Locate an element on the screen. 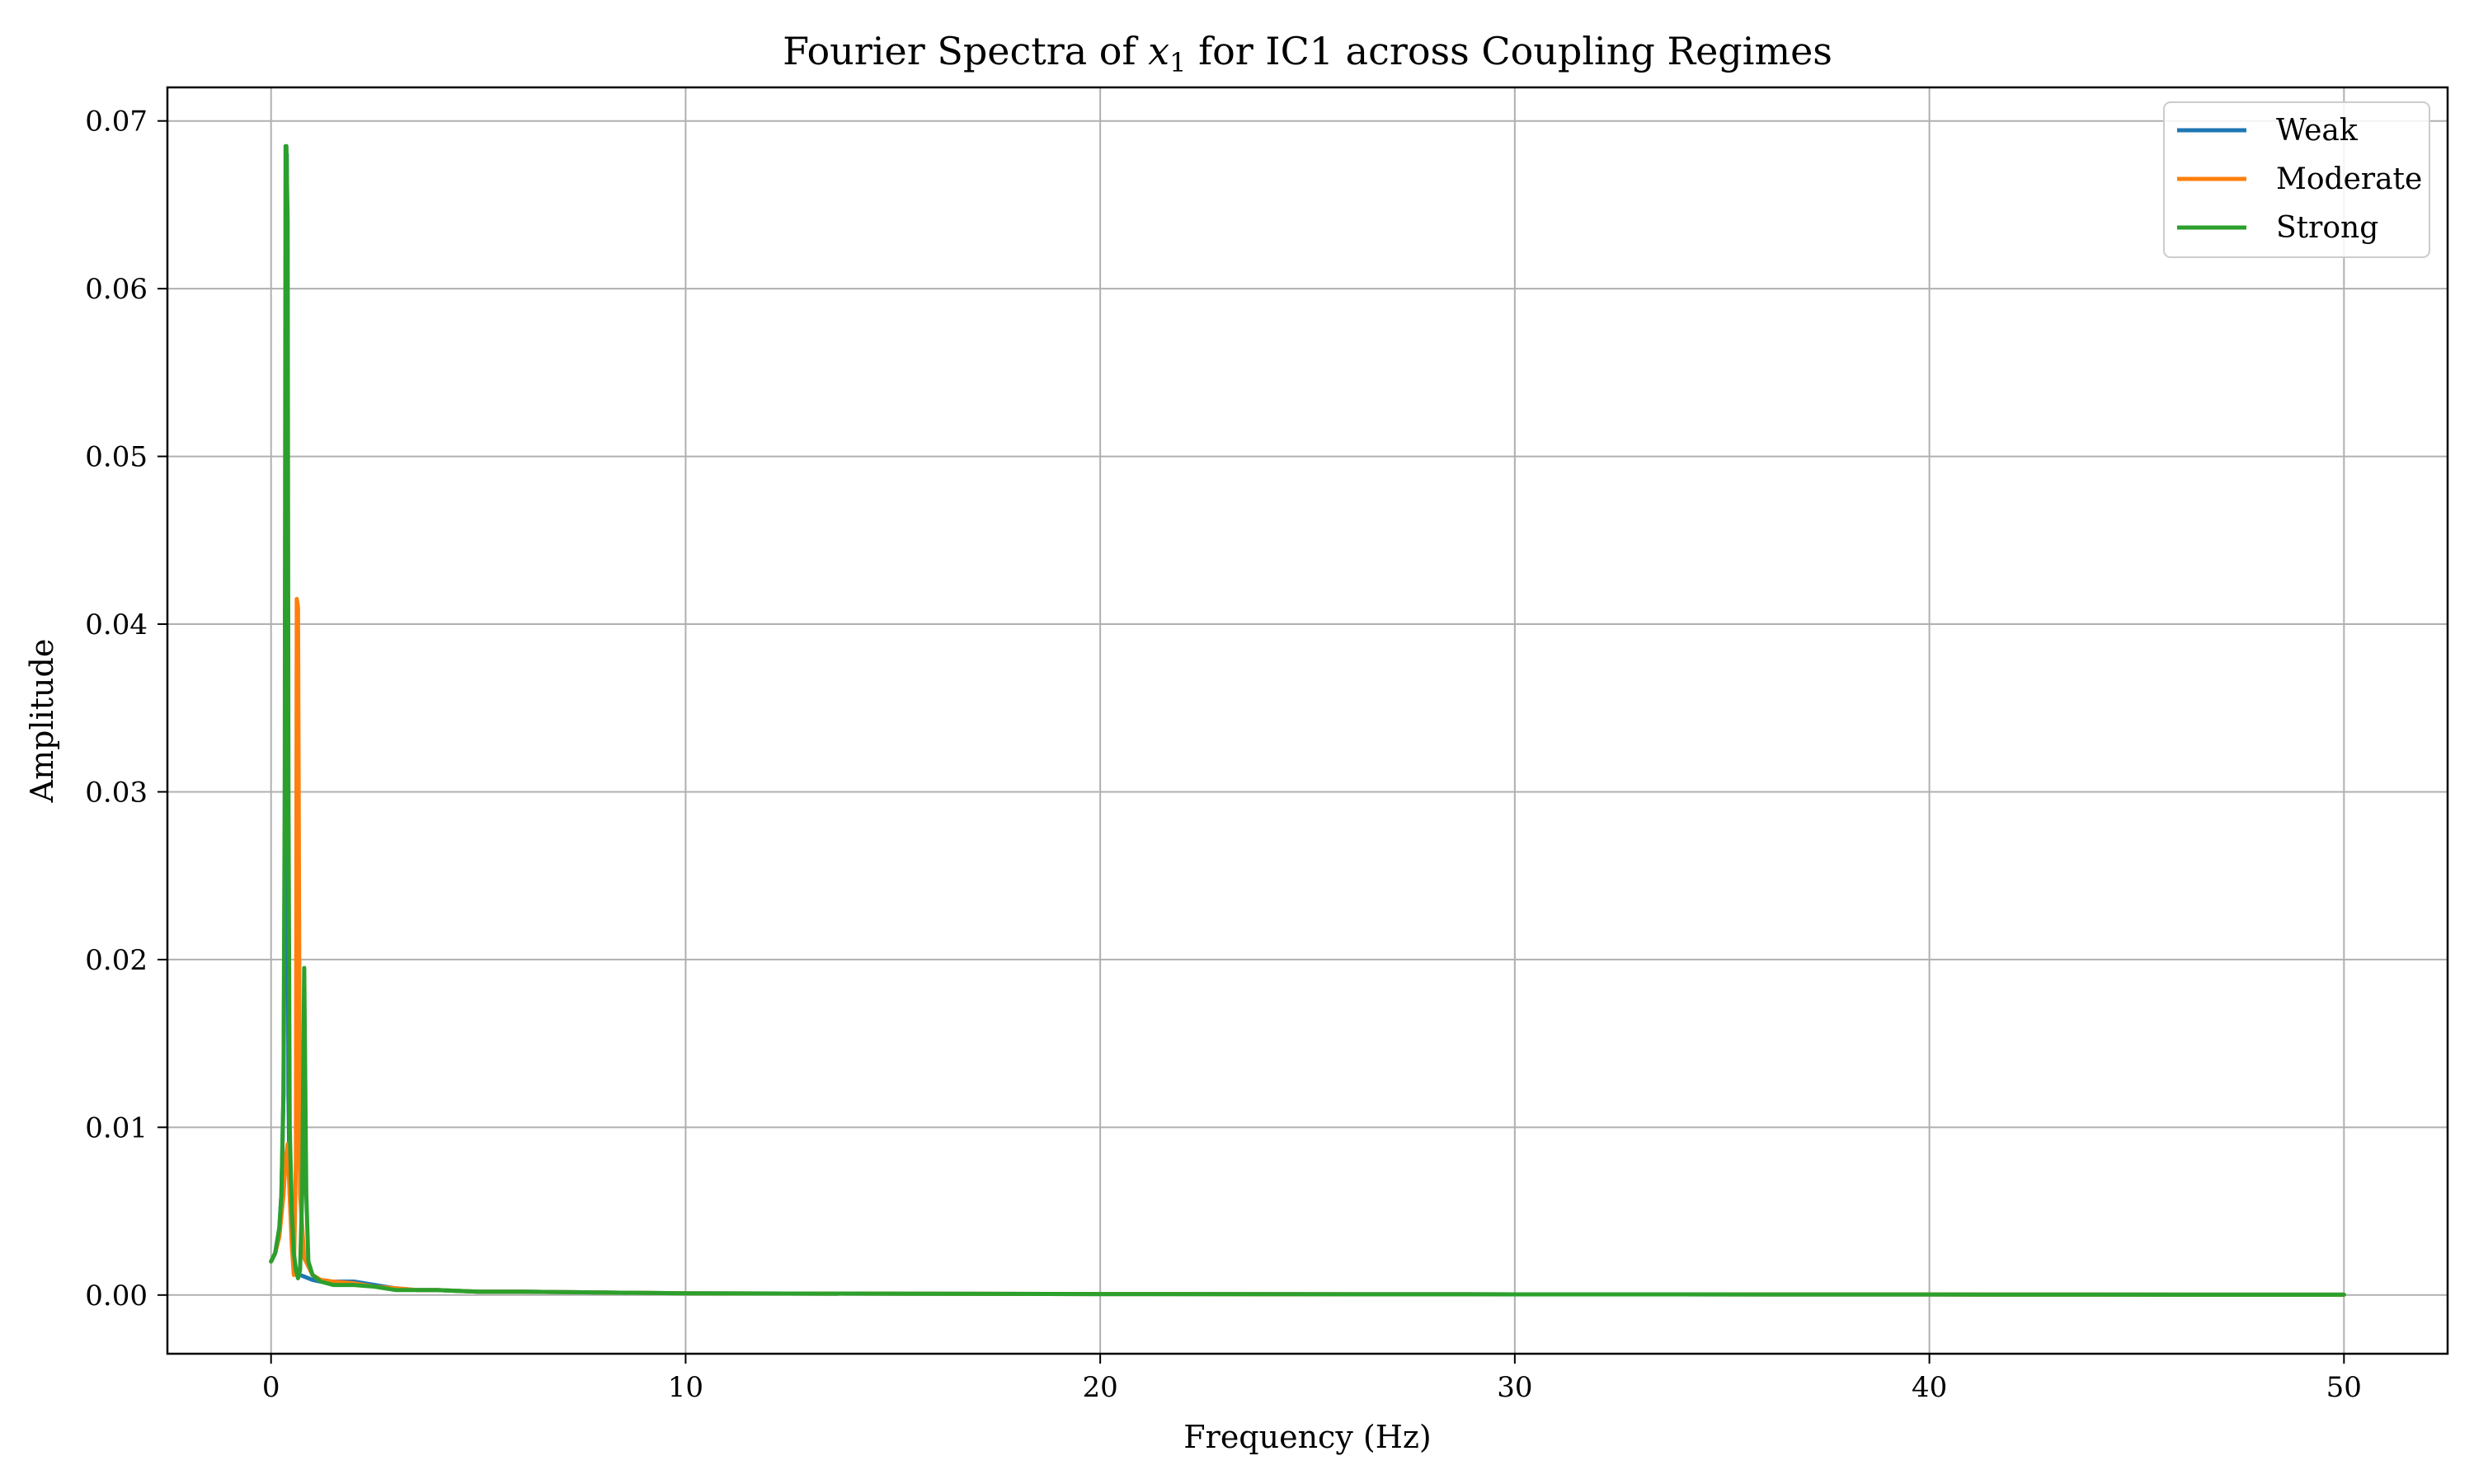 This screenshot has width=2474, height=1484. legend-label-weak: Weak is located at coordinates (2317, 131).